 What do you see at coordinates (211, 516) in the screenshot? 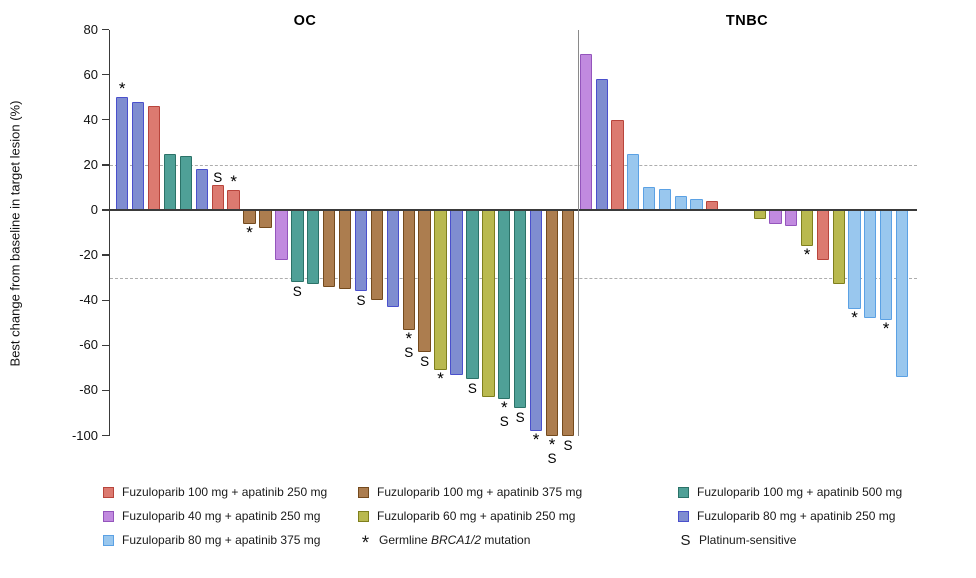
I see `legend-item: Fuzuloparib 40 mg + apatinib 250 mg` at bounding box center [211, 516].